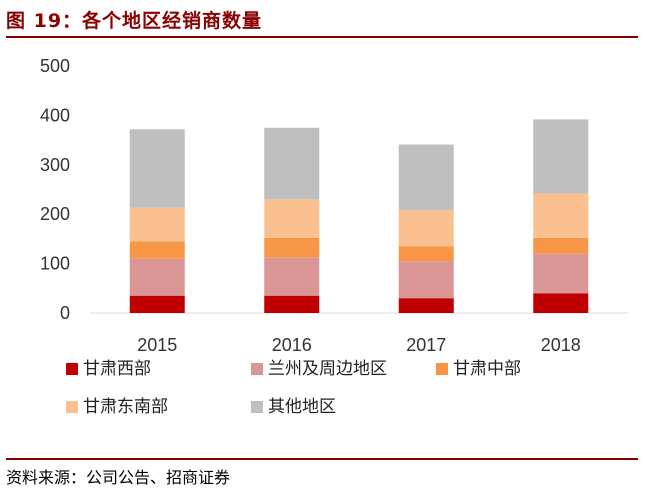 This screenshot has height=493, width=647. I want to click on y-tick-label: 0, so click(65, 313).